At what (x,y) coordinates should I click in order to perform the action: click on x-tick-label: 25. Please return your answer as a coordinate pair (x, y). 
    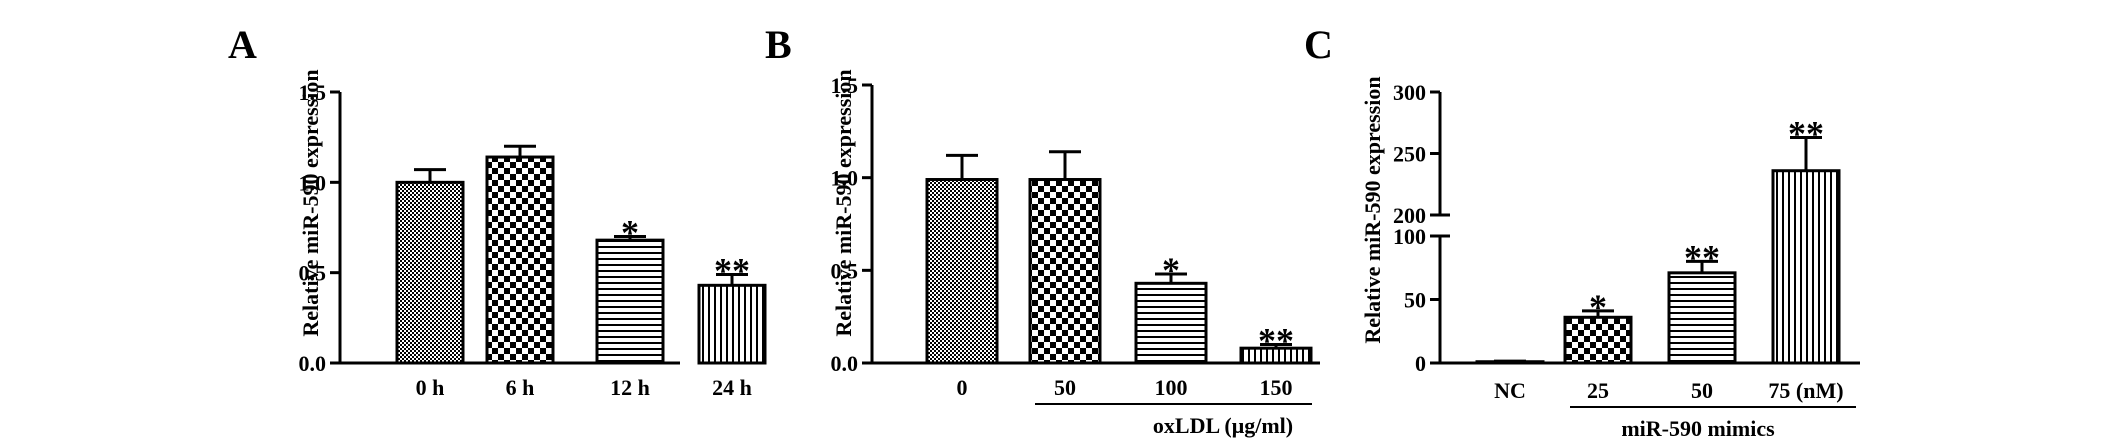
    Looking at the image, I should click on (1598, 390).